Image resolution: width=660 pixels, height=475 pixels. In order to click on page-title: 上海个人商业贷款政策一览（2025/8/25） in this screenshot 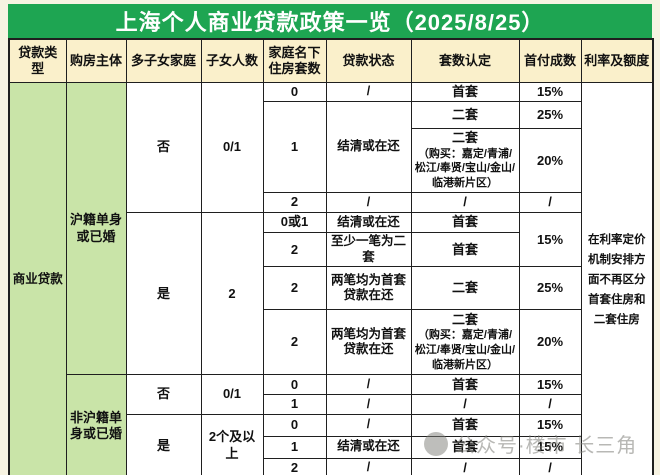, I will do `click(330, 21)`.